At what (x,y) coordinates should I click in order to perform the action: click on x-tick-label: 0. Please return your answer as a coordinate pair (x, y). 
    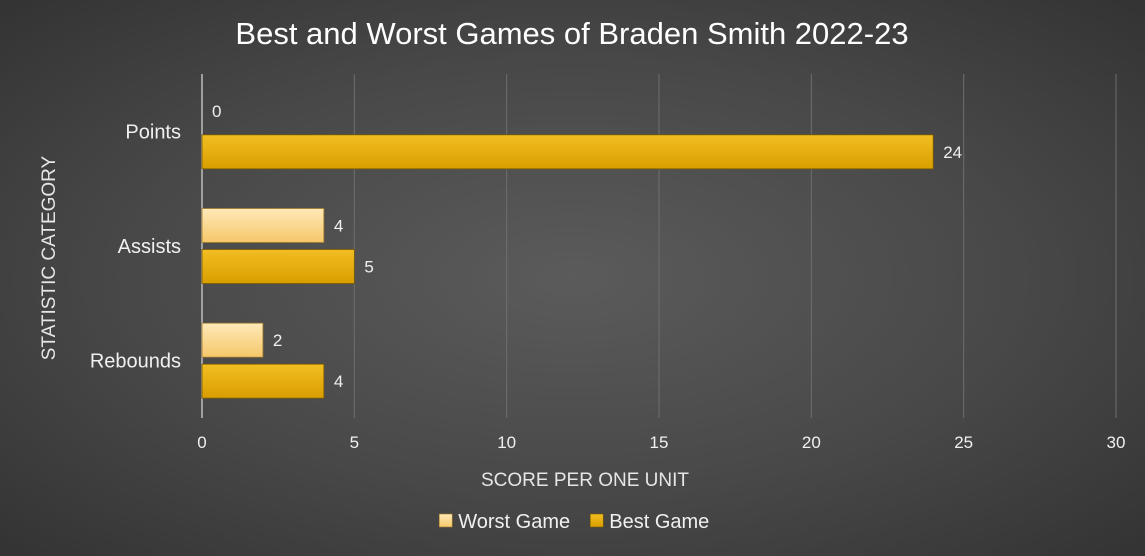
    Looking at the image, I should click on (201, 442).